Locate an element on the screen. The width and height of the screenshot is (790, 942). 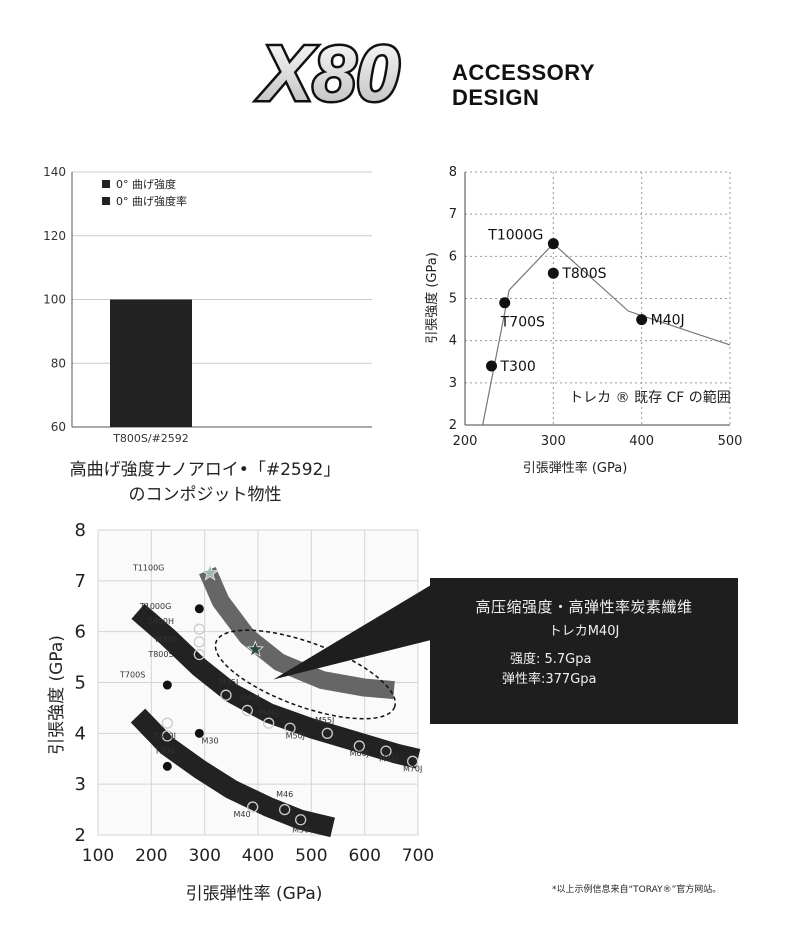
highlight-ellipse is located at coordinates (305, 674).